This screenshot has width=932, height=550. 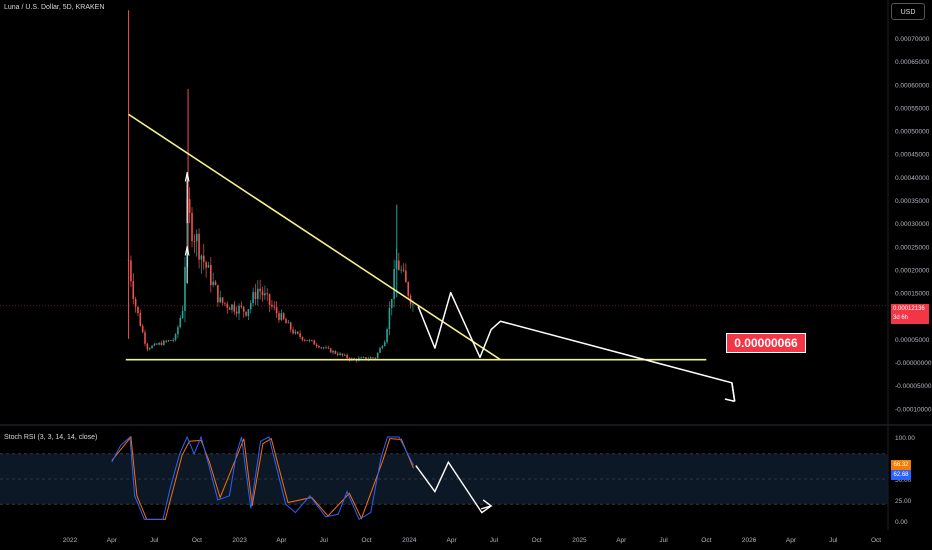 What do you see at coordinates (576, 346) in the screenshot?
I see `projection-path` at bounding box center [576, 346].